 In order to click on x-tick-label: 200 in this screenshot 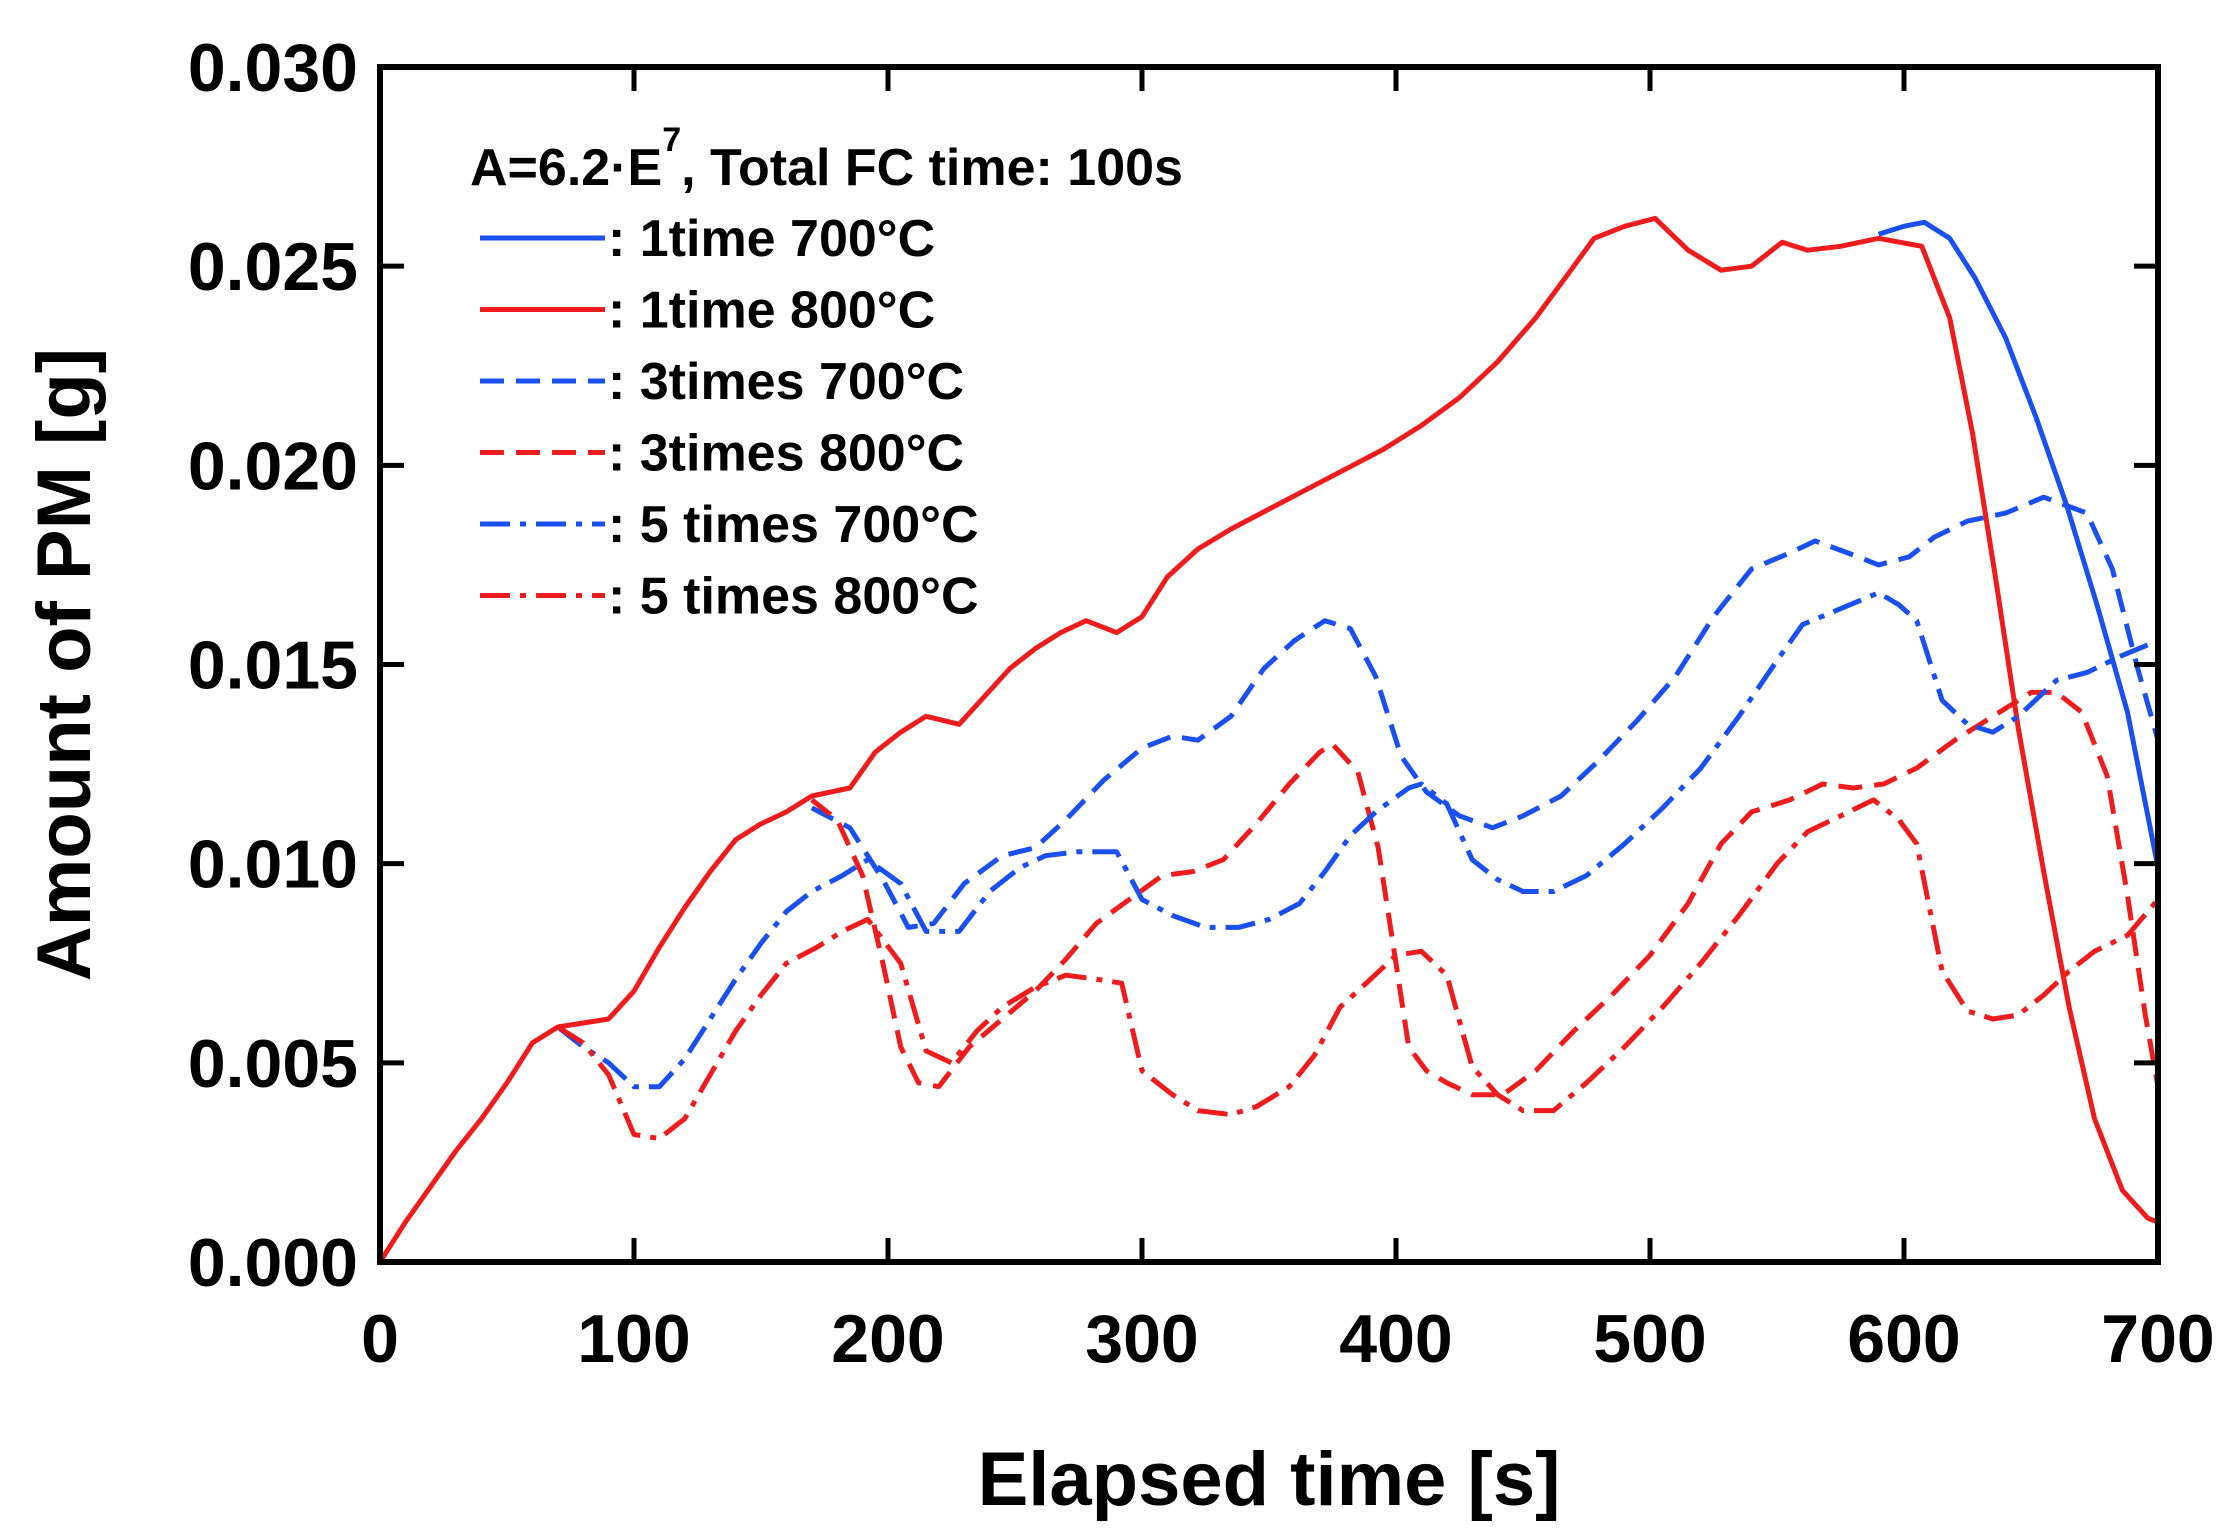, I will do `click(887, 1339)`.